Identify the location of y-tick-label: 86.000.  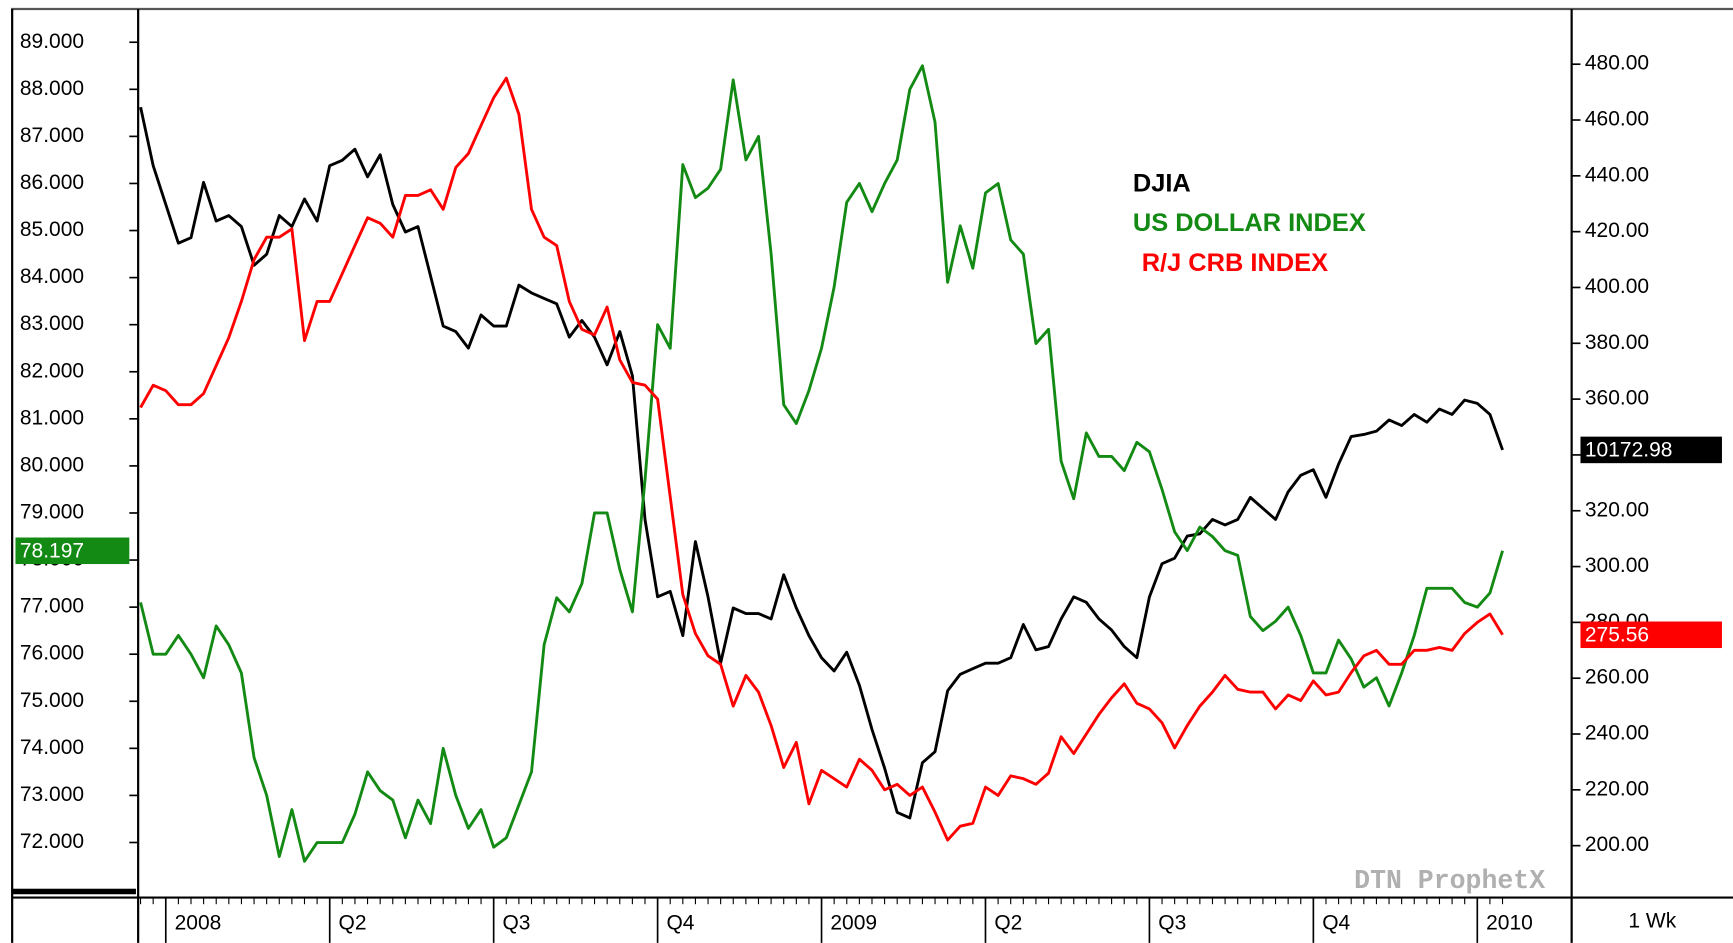
(52, 182).